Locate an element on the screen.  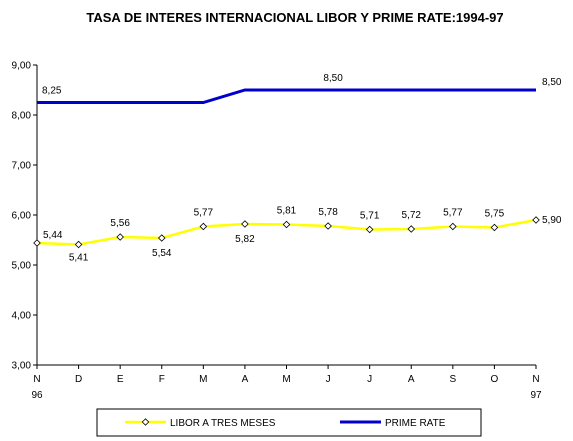
x-tick-label: O is located at coordinates (495, 379).